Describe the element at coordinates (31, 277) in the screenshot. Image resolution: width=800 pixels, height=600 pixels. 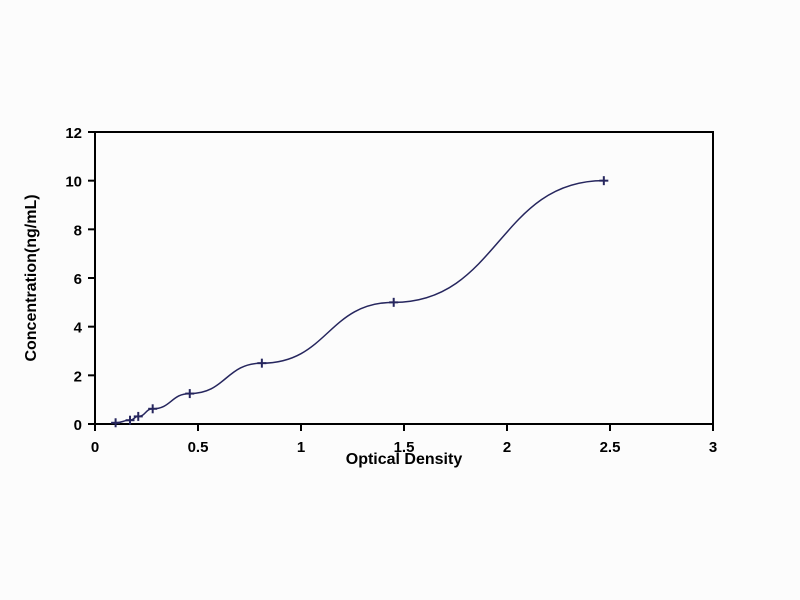
I see `y-axis-label: Concentration(ng/mL)` at that location.